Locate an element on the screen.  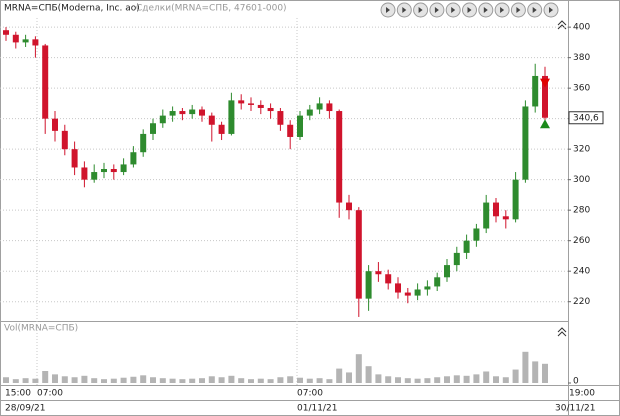
date-label: 28/09/21 is located at coordinates (25, 409).